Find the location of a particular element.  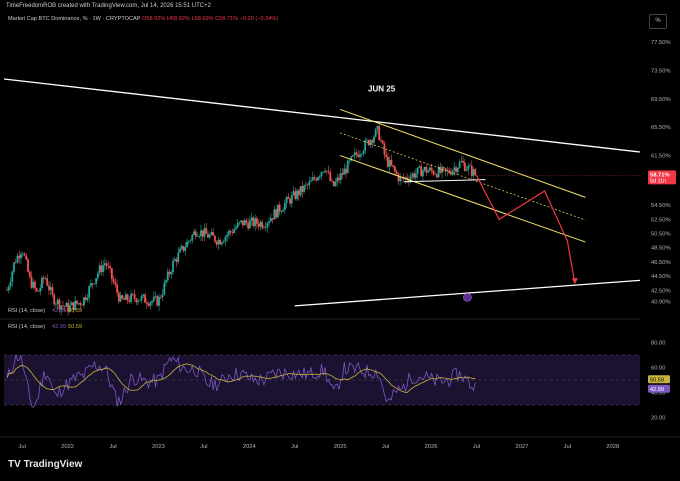

rsi-tick-label: 40.00 is located at coordinates (658, 394).